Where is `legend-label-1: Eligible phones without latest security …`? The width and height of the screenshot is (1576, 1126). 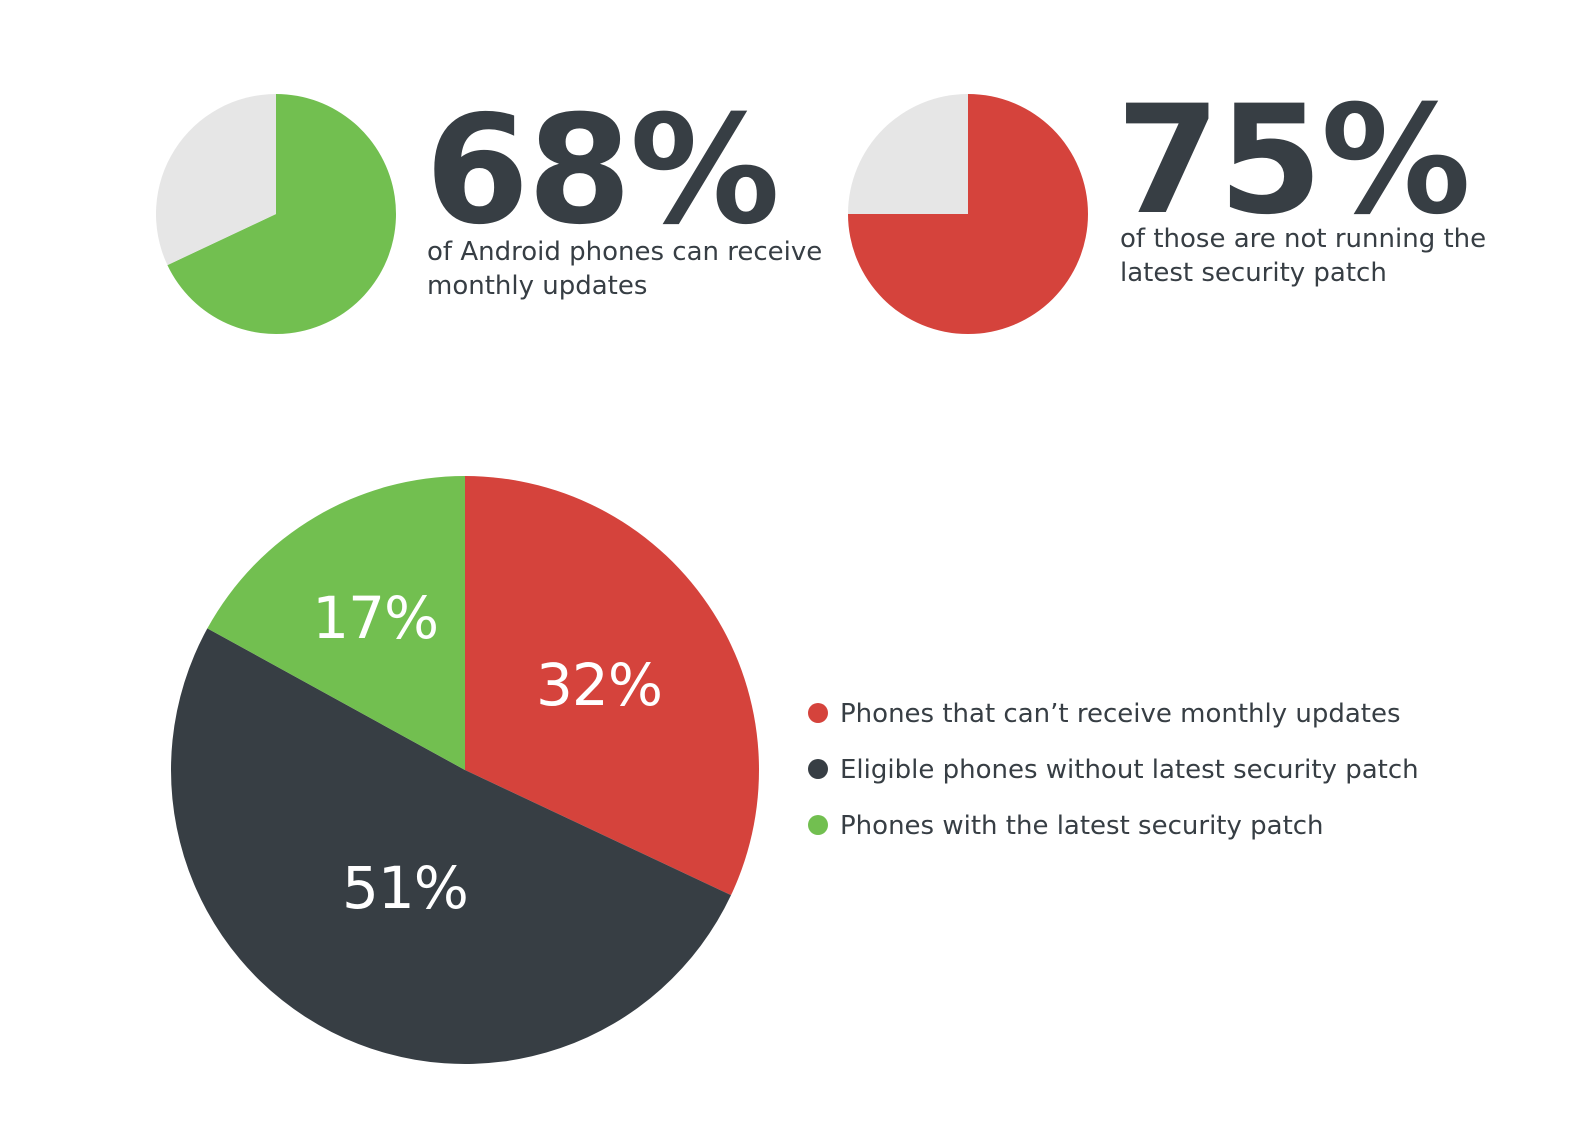
legend-label-1: Eligible phones without latest security … is located at coordinates (1129, 770).